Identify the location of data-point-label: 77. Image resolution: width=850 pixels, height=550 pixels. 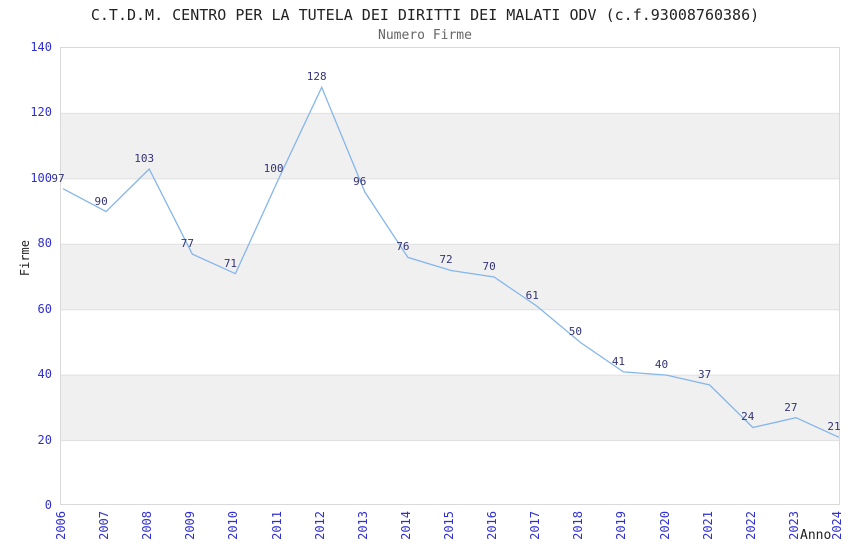
(187, 244).